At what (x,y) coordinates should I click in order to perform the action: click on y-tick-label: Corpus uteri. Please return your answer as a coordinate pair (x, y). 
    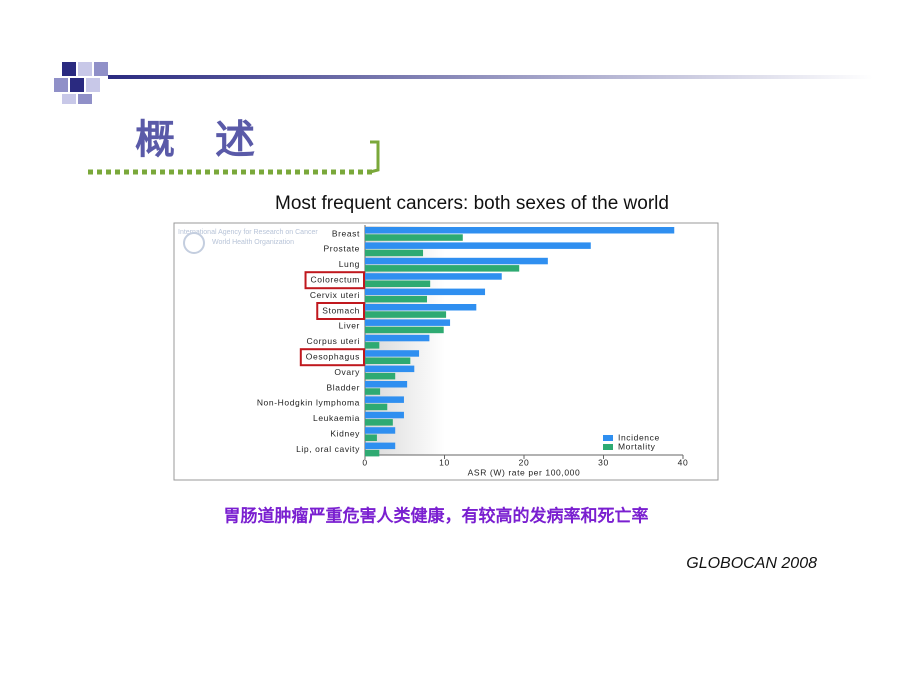
    Looking at the image, I should click on (334, 341).